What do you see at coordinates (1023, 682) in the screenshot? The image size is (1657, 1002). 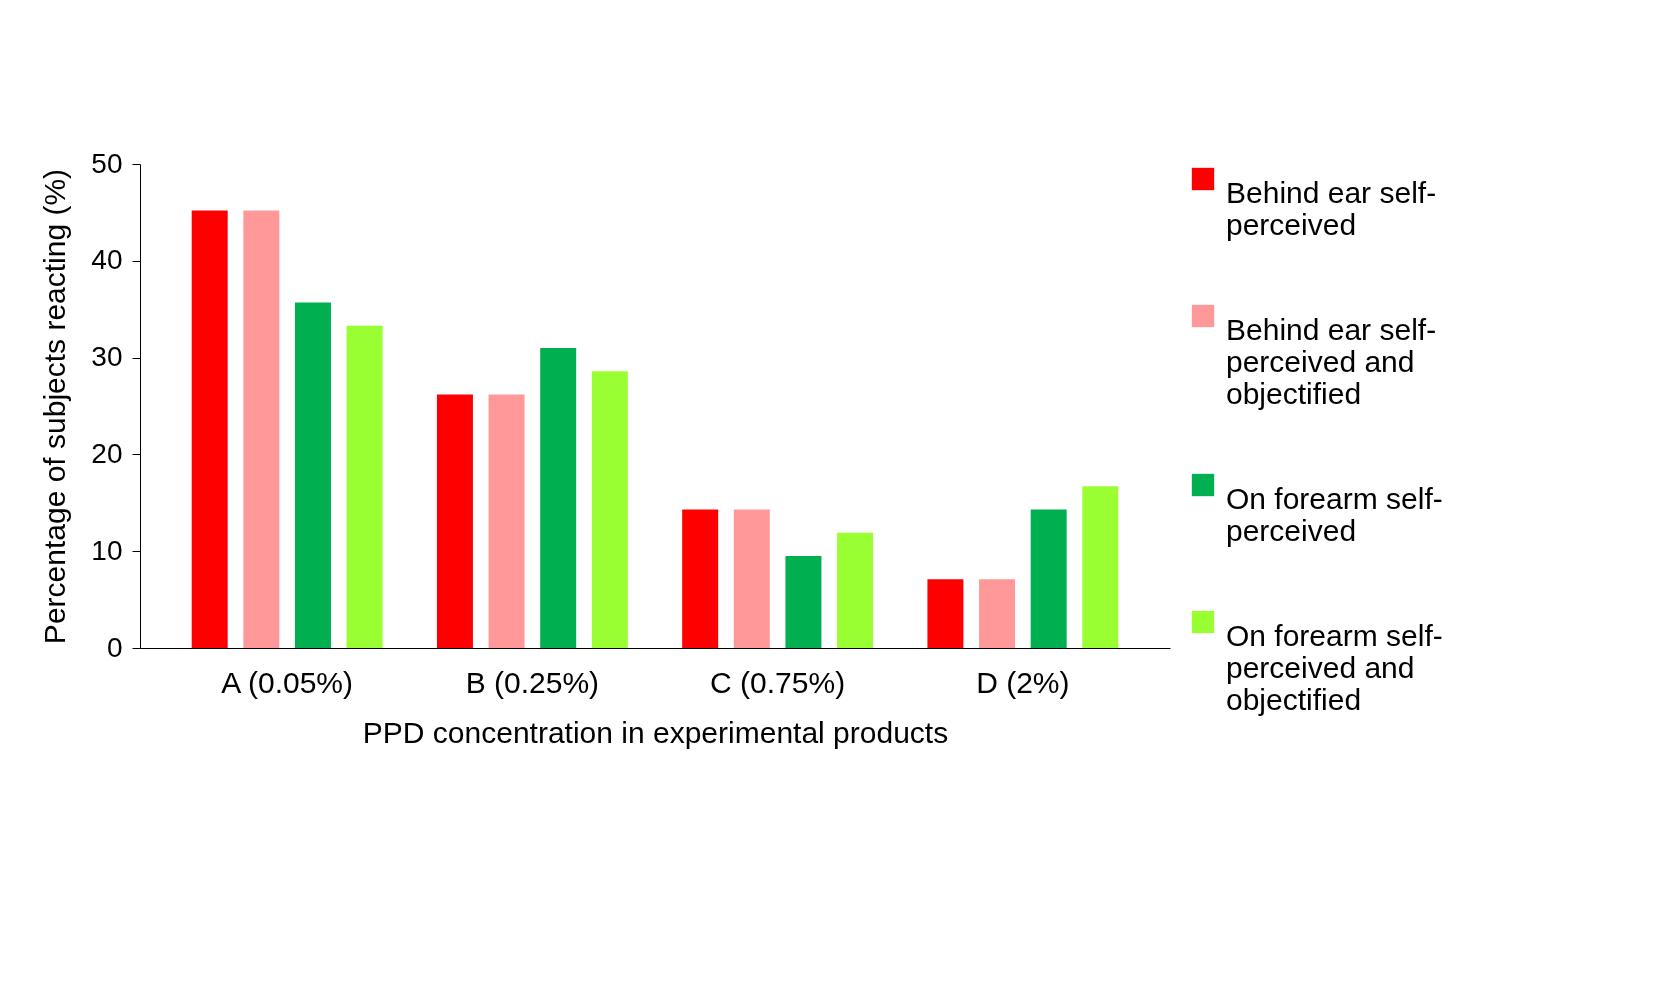 I see `x-tick-label: D (2%)` at bounding box center [1023, 682].